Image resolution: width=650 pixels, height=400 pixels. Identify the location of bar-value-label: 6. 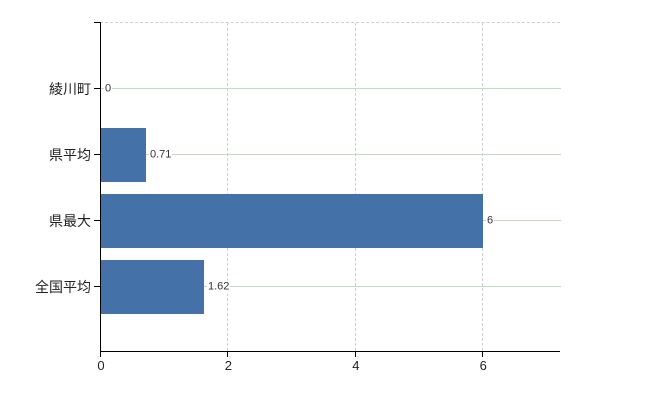
(490, 221).